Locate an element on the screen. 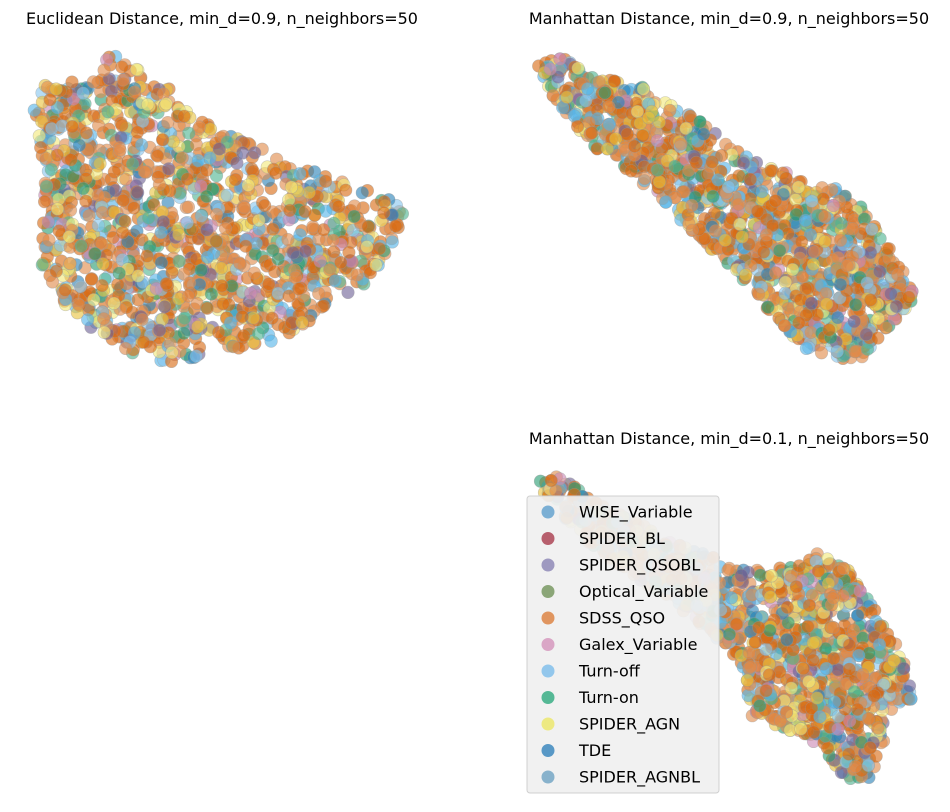  legend-label: Optical_Variable is located at coordinates (643, 592).